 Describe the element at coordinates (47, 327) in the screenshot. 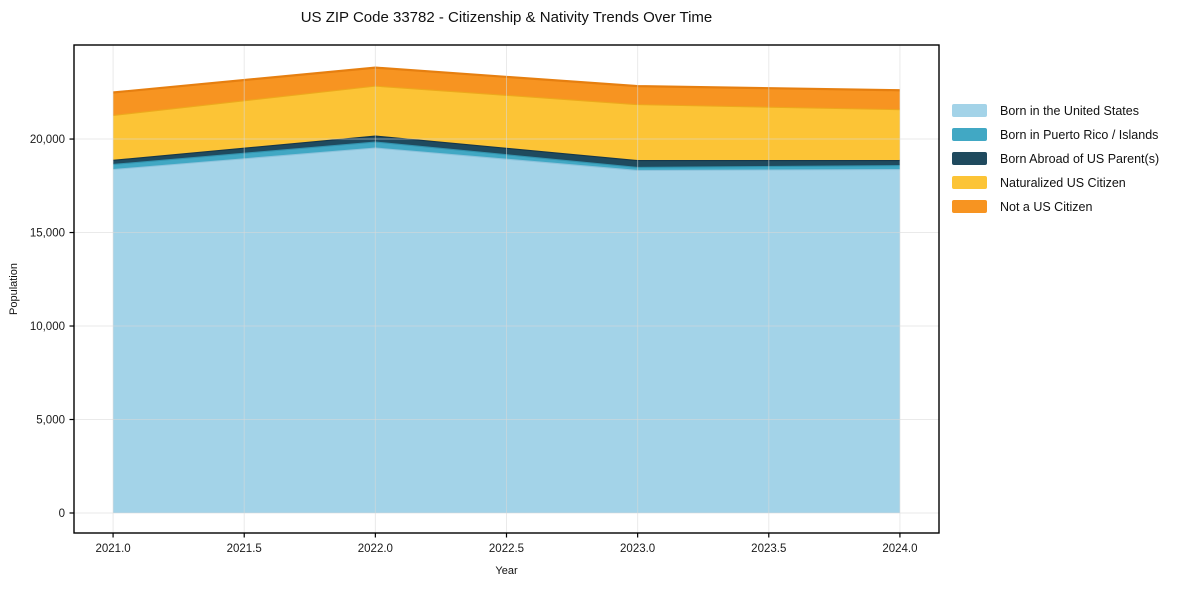

I see `y-tick-label: 10,000` at that location.